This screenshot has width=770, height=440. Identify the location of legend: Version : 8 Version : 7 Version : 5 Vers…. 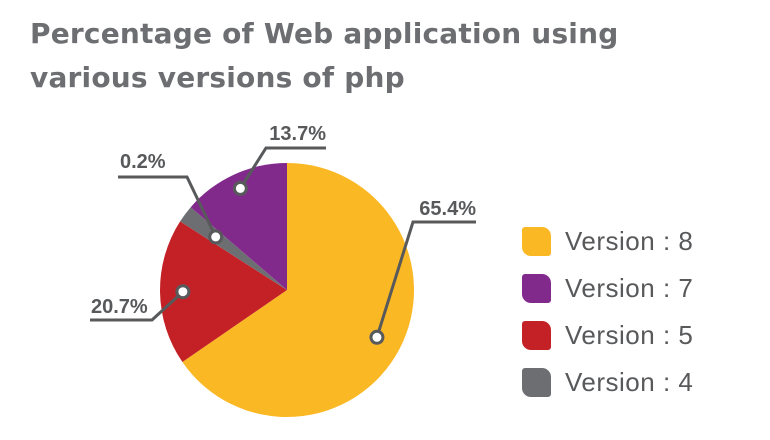
(607, 312).